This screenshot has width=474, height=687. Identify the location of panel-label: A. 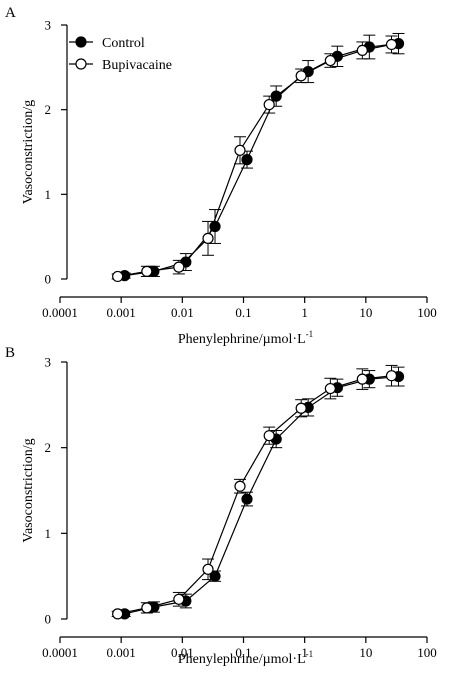
(10, 13).